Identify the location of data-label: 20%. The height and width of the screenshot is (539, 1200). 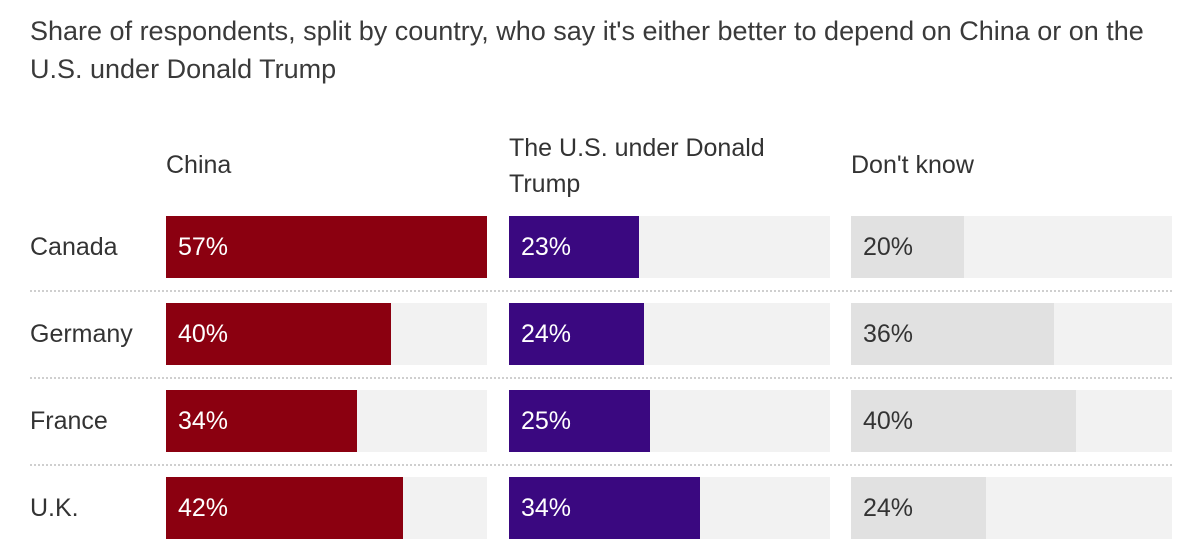
(888, 247).